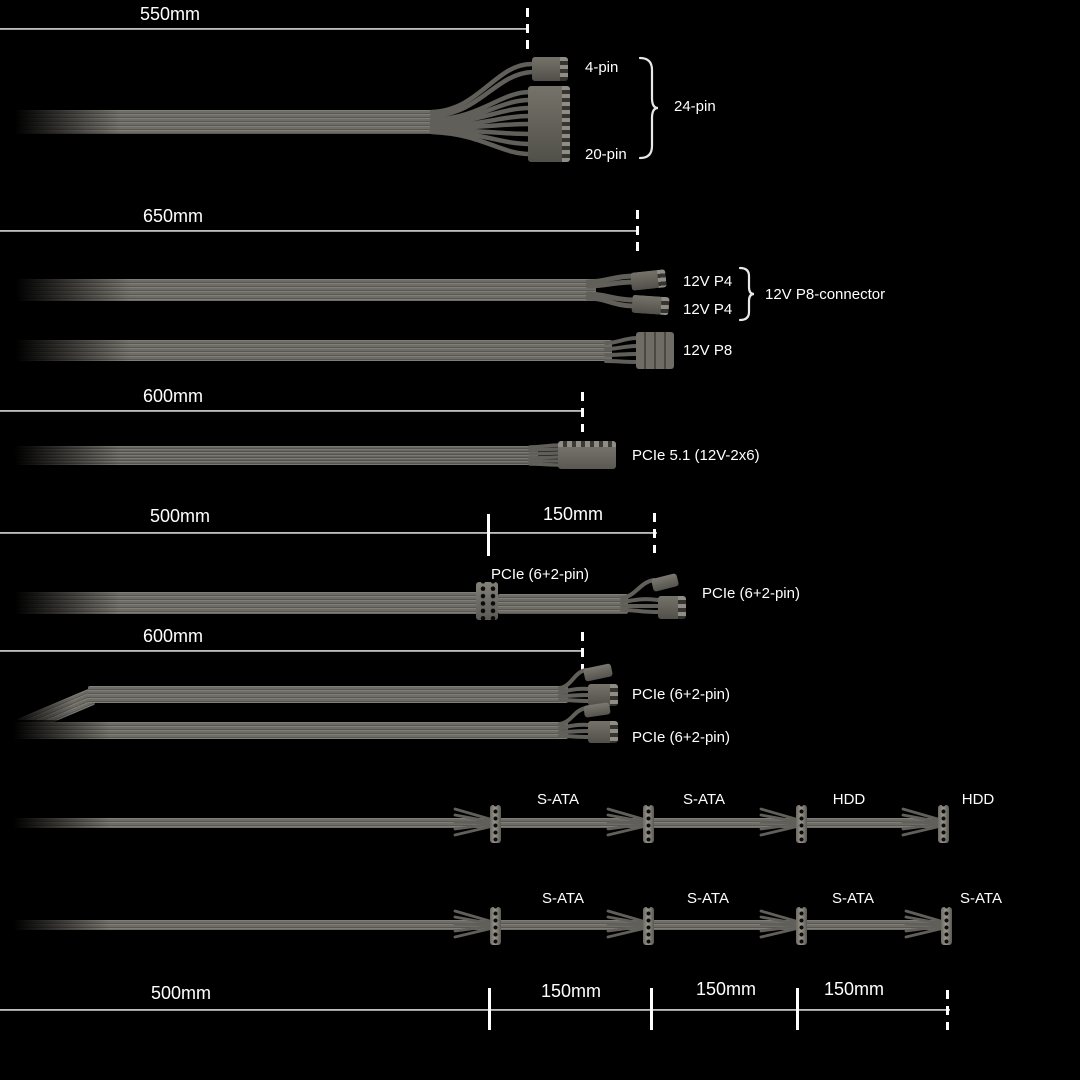 Image resolution: width=1080 pixels, height=1080 pixels. Describe the element at coordinates (298, 290) in the screenshot. I see `cpu-p4-cable-ribbon` at that location.